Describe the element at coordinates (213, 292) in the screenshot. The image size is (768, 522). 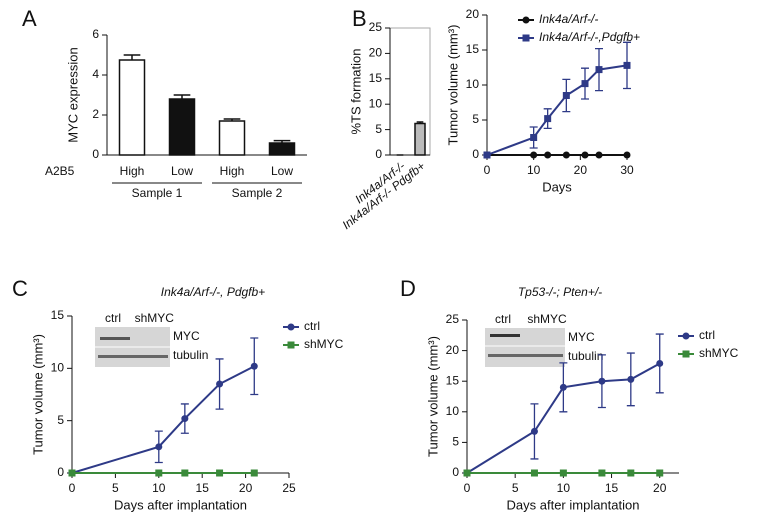
I see `chart-title: Ink4a/Arf-/-, Pdgfb+` at that location.